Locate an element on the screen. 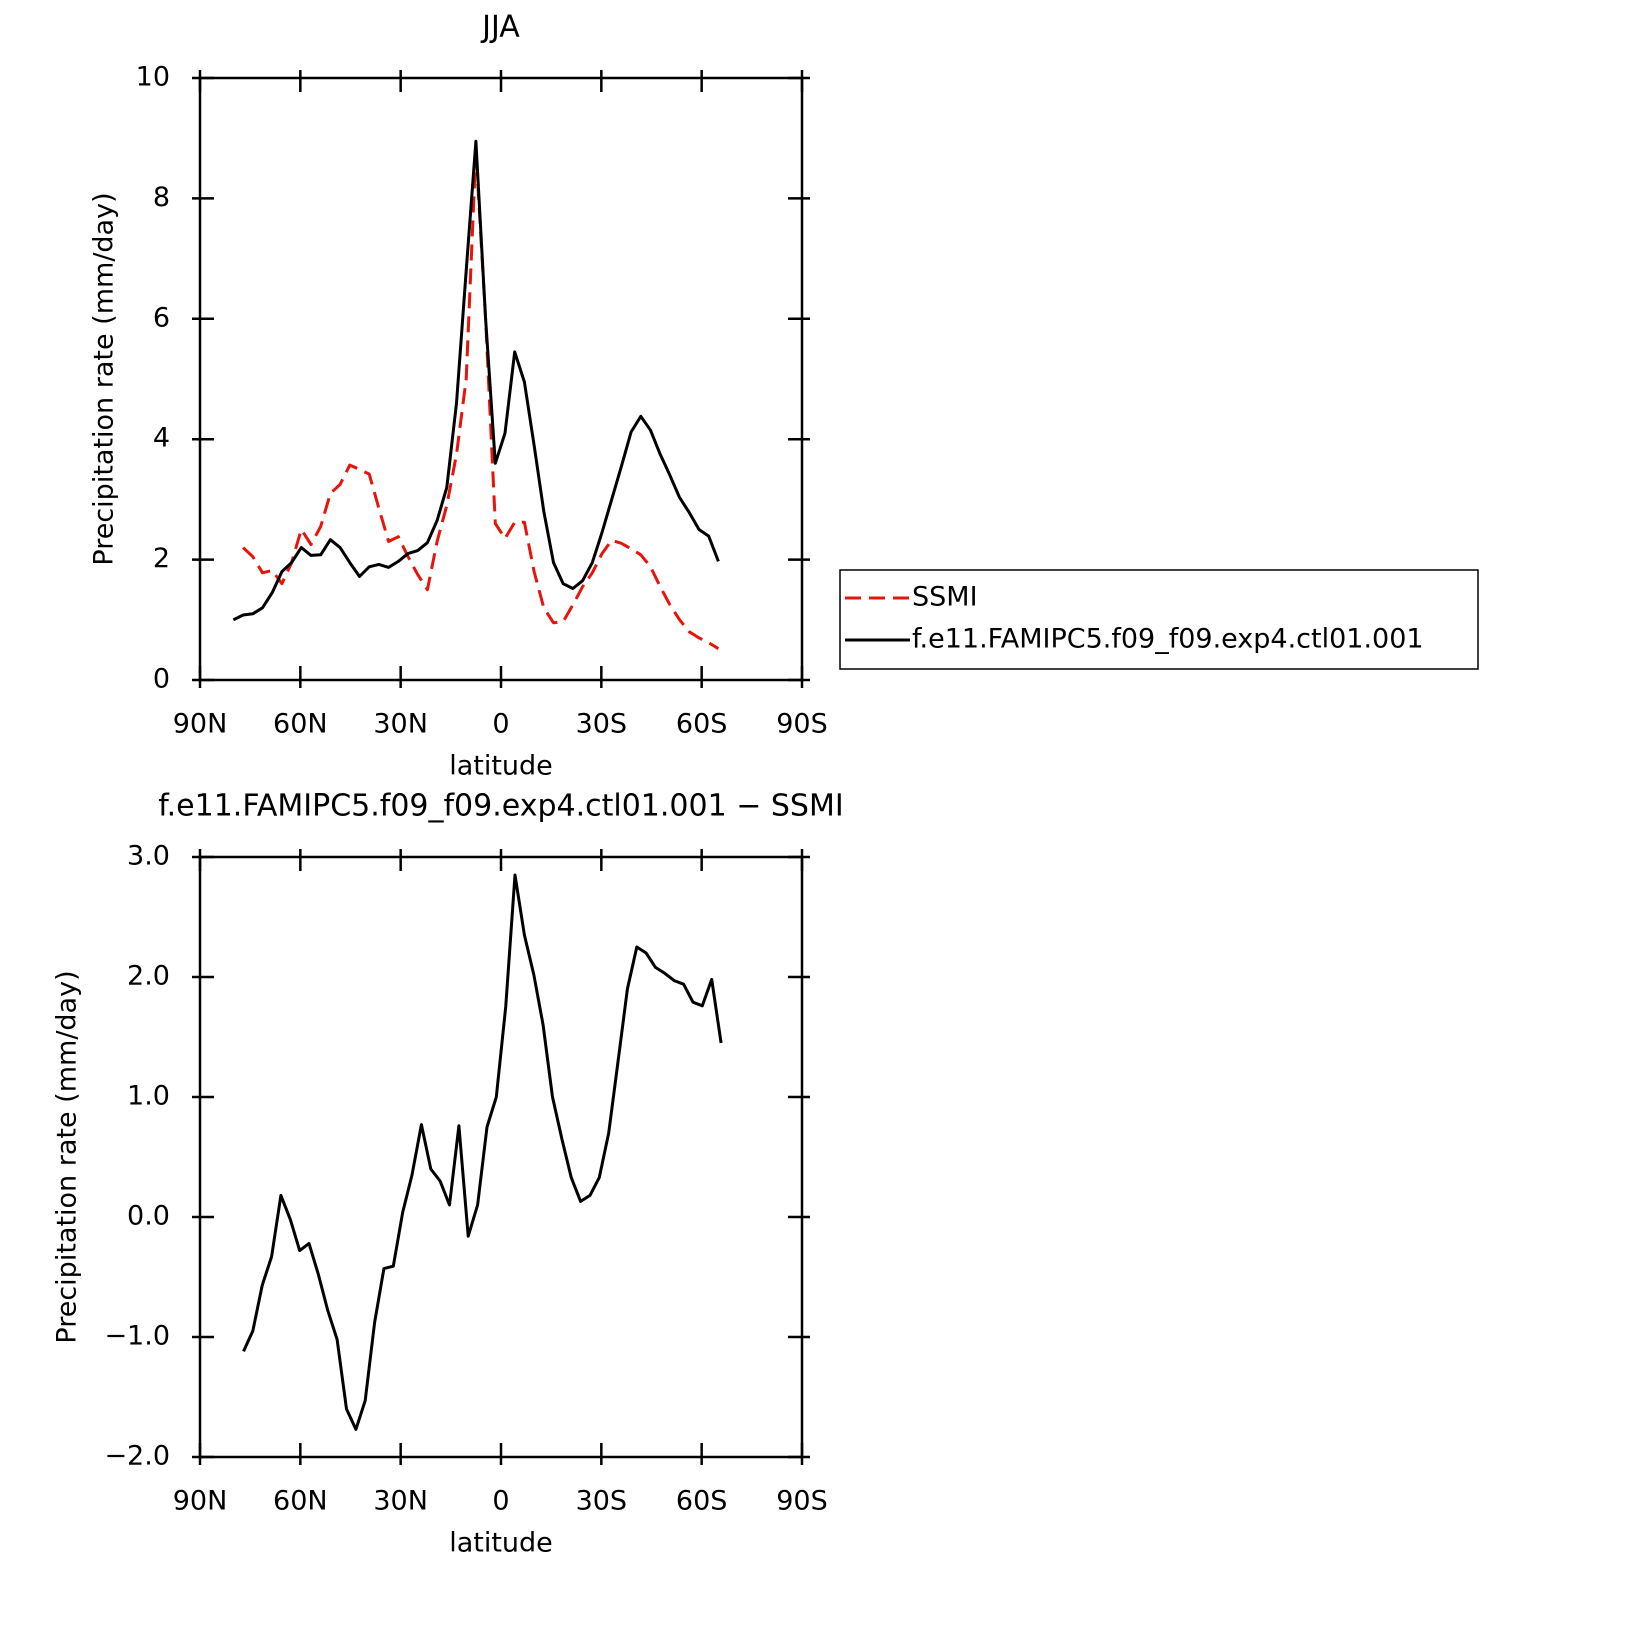  y-tick-label: −1.0 is located at coordinates (137, 1336).